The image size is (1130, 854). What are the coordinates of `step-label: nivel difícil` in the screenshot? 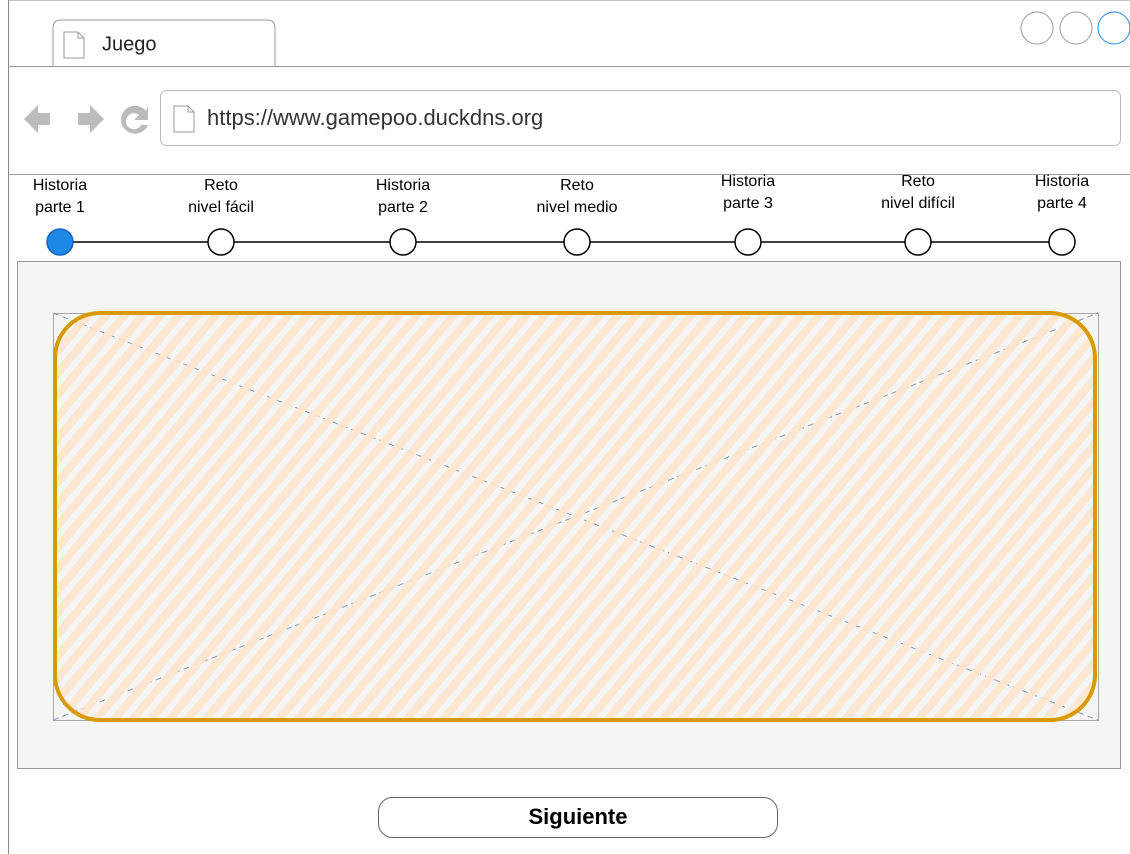 It's located at (918, 203).